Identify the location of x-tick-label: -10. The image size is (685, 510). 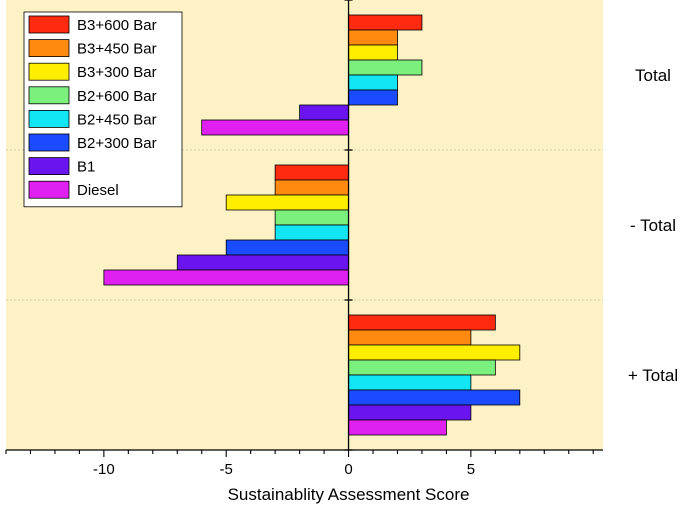
(104, 469).